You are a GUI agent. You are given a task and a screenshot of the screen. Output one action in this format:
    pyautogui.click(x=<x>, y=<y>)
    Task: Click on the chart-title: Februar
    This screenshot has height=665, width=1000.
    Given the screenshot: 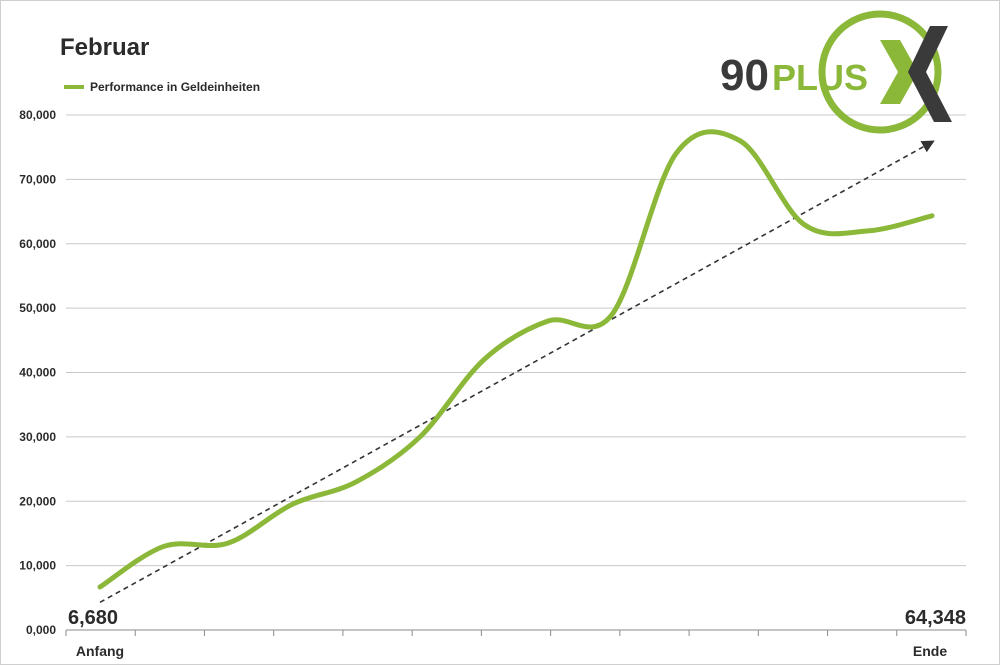 What is the action you would take?
    pyautogui.click(x=105, y=47)
    